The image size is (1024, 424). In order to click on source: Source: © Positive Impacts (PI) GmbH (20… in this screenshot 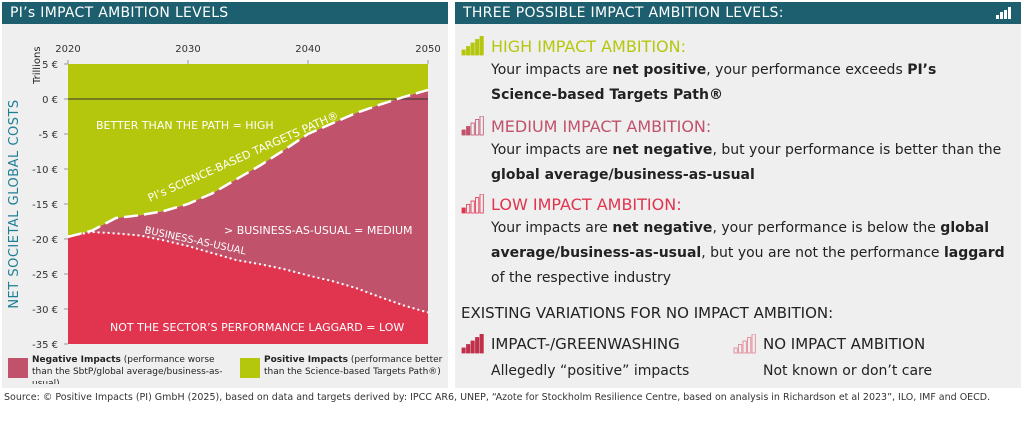, I will do `click(497, 397)`.